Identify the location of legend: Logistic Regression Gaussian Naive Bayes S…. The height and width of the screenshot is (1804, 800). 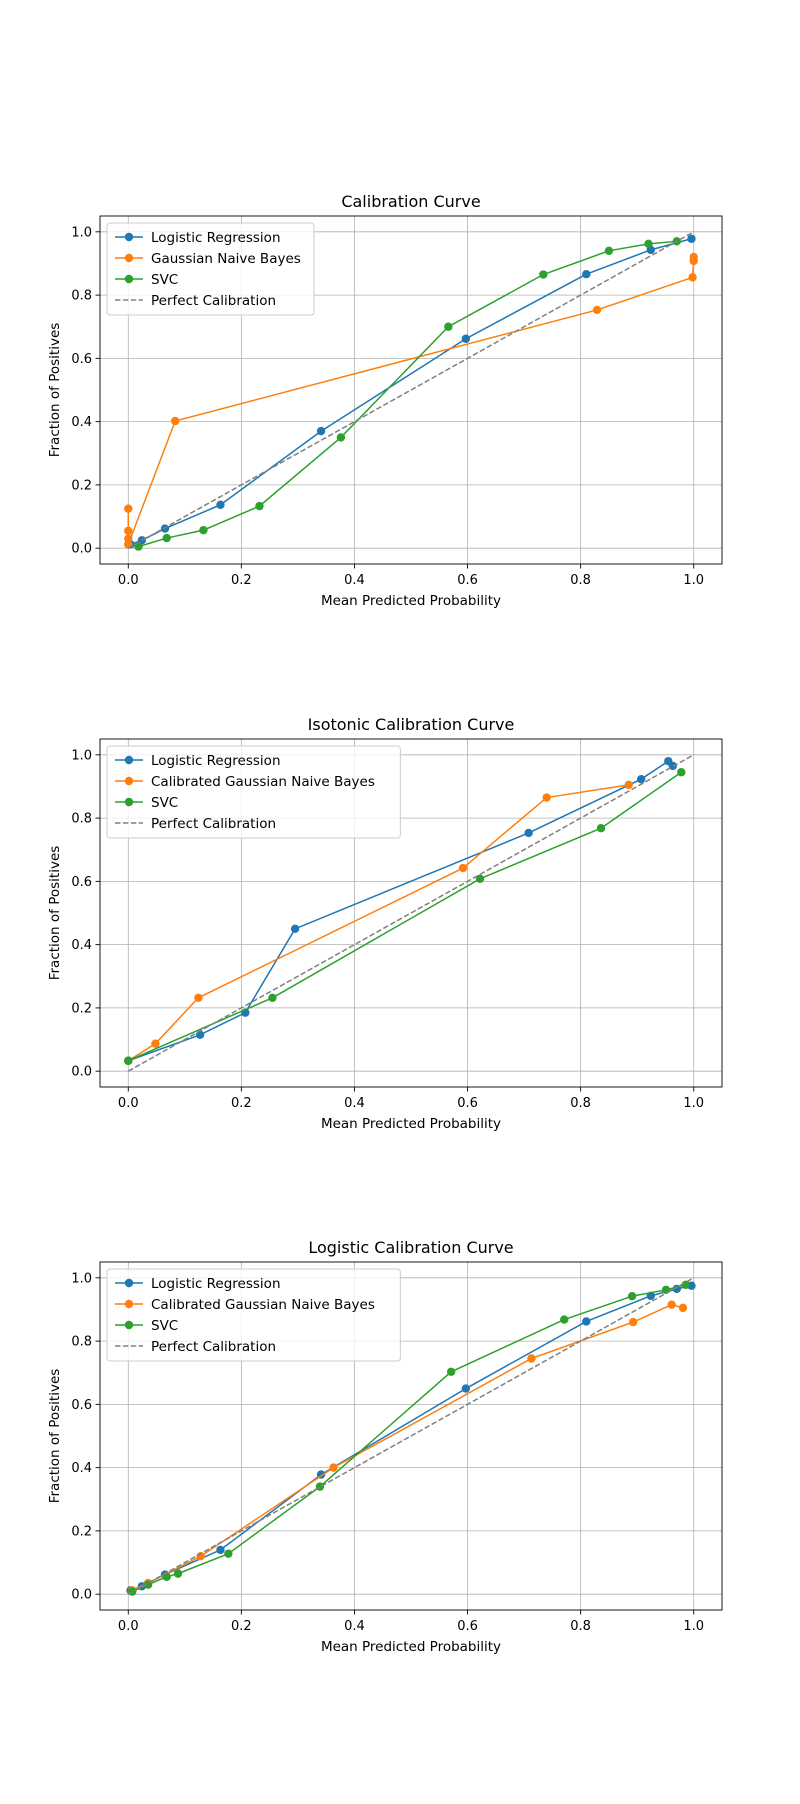
(210, 269).